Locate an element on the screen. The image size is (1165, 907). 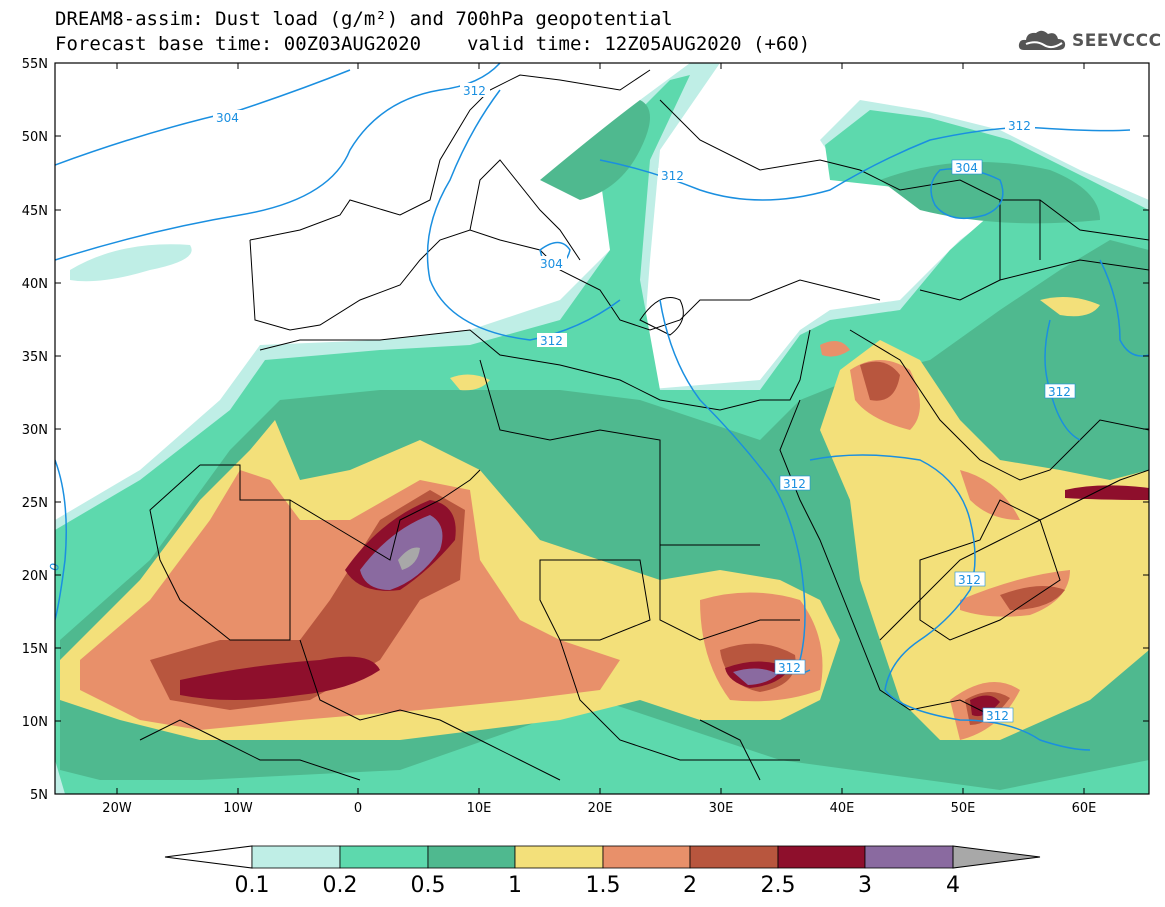
colorbar-label: 2.5 is located at coordinates (778, 885).